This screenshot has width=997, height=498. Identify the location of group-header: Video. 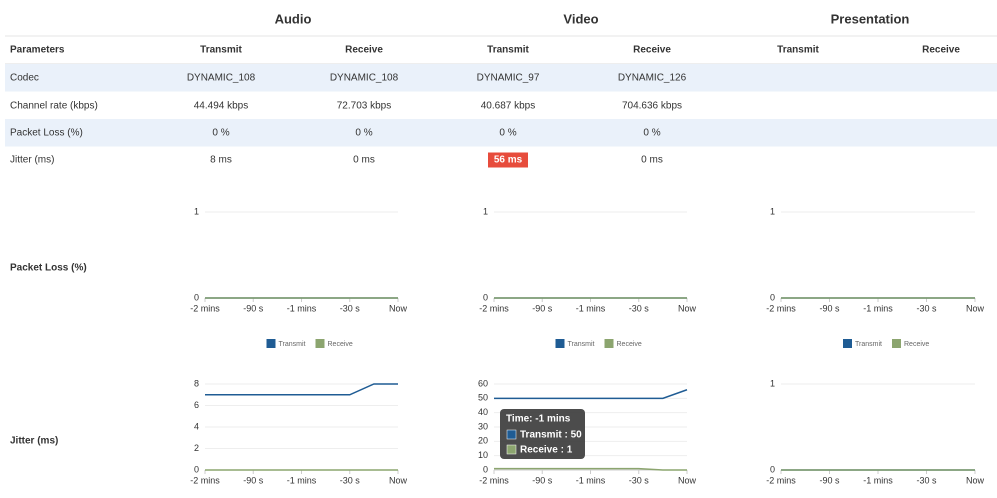
(580, 18).